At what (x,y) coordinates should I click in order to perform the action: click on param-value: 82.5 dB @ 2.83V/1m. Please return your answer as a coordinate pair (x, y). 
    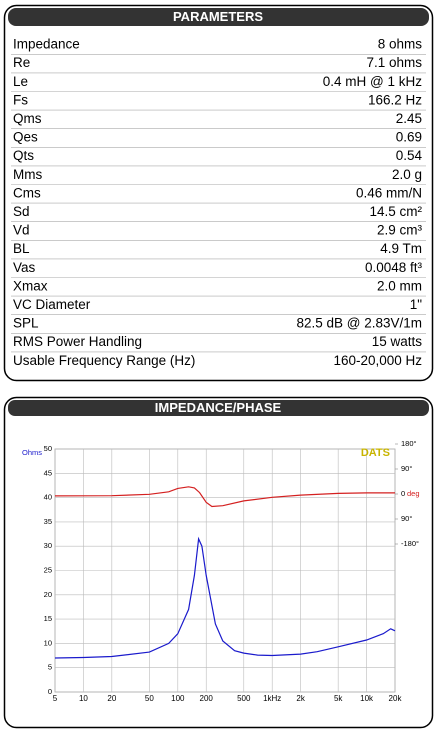
    Looking at the image, I should click on (359, 323).